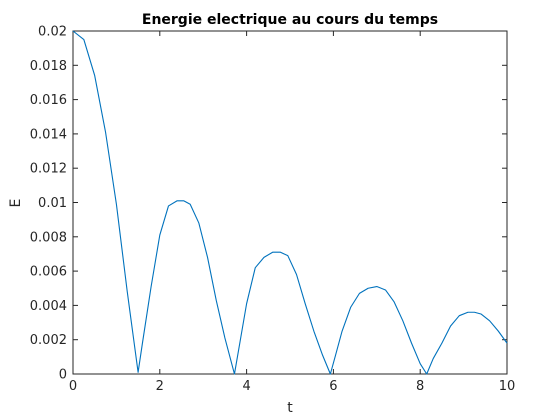  Describe the element at coordinates (48, 100) in the screenshot. I see `y-tick-label: 0.016` at that location.